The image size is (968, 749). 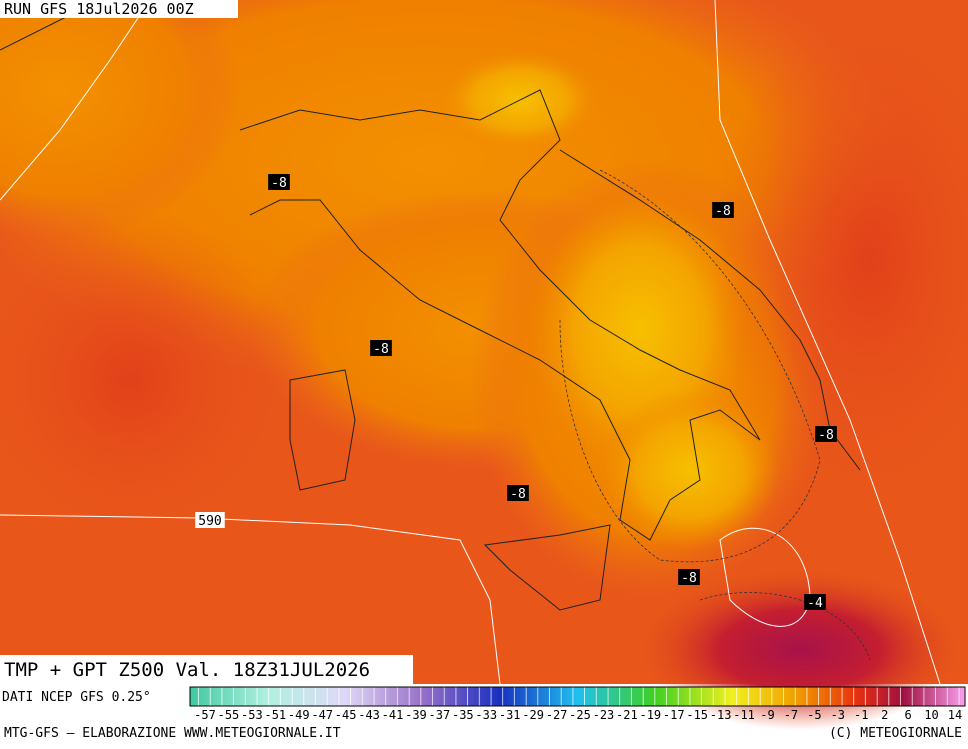 I want to click on colorbar-label: -31, so click(x=510, y=715).